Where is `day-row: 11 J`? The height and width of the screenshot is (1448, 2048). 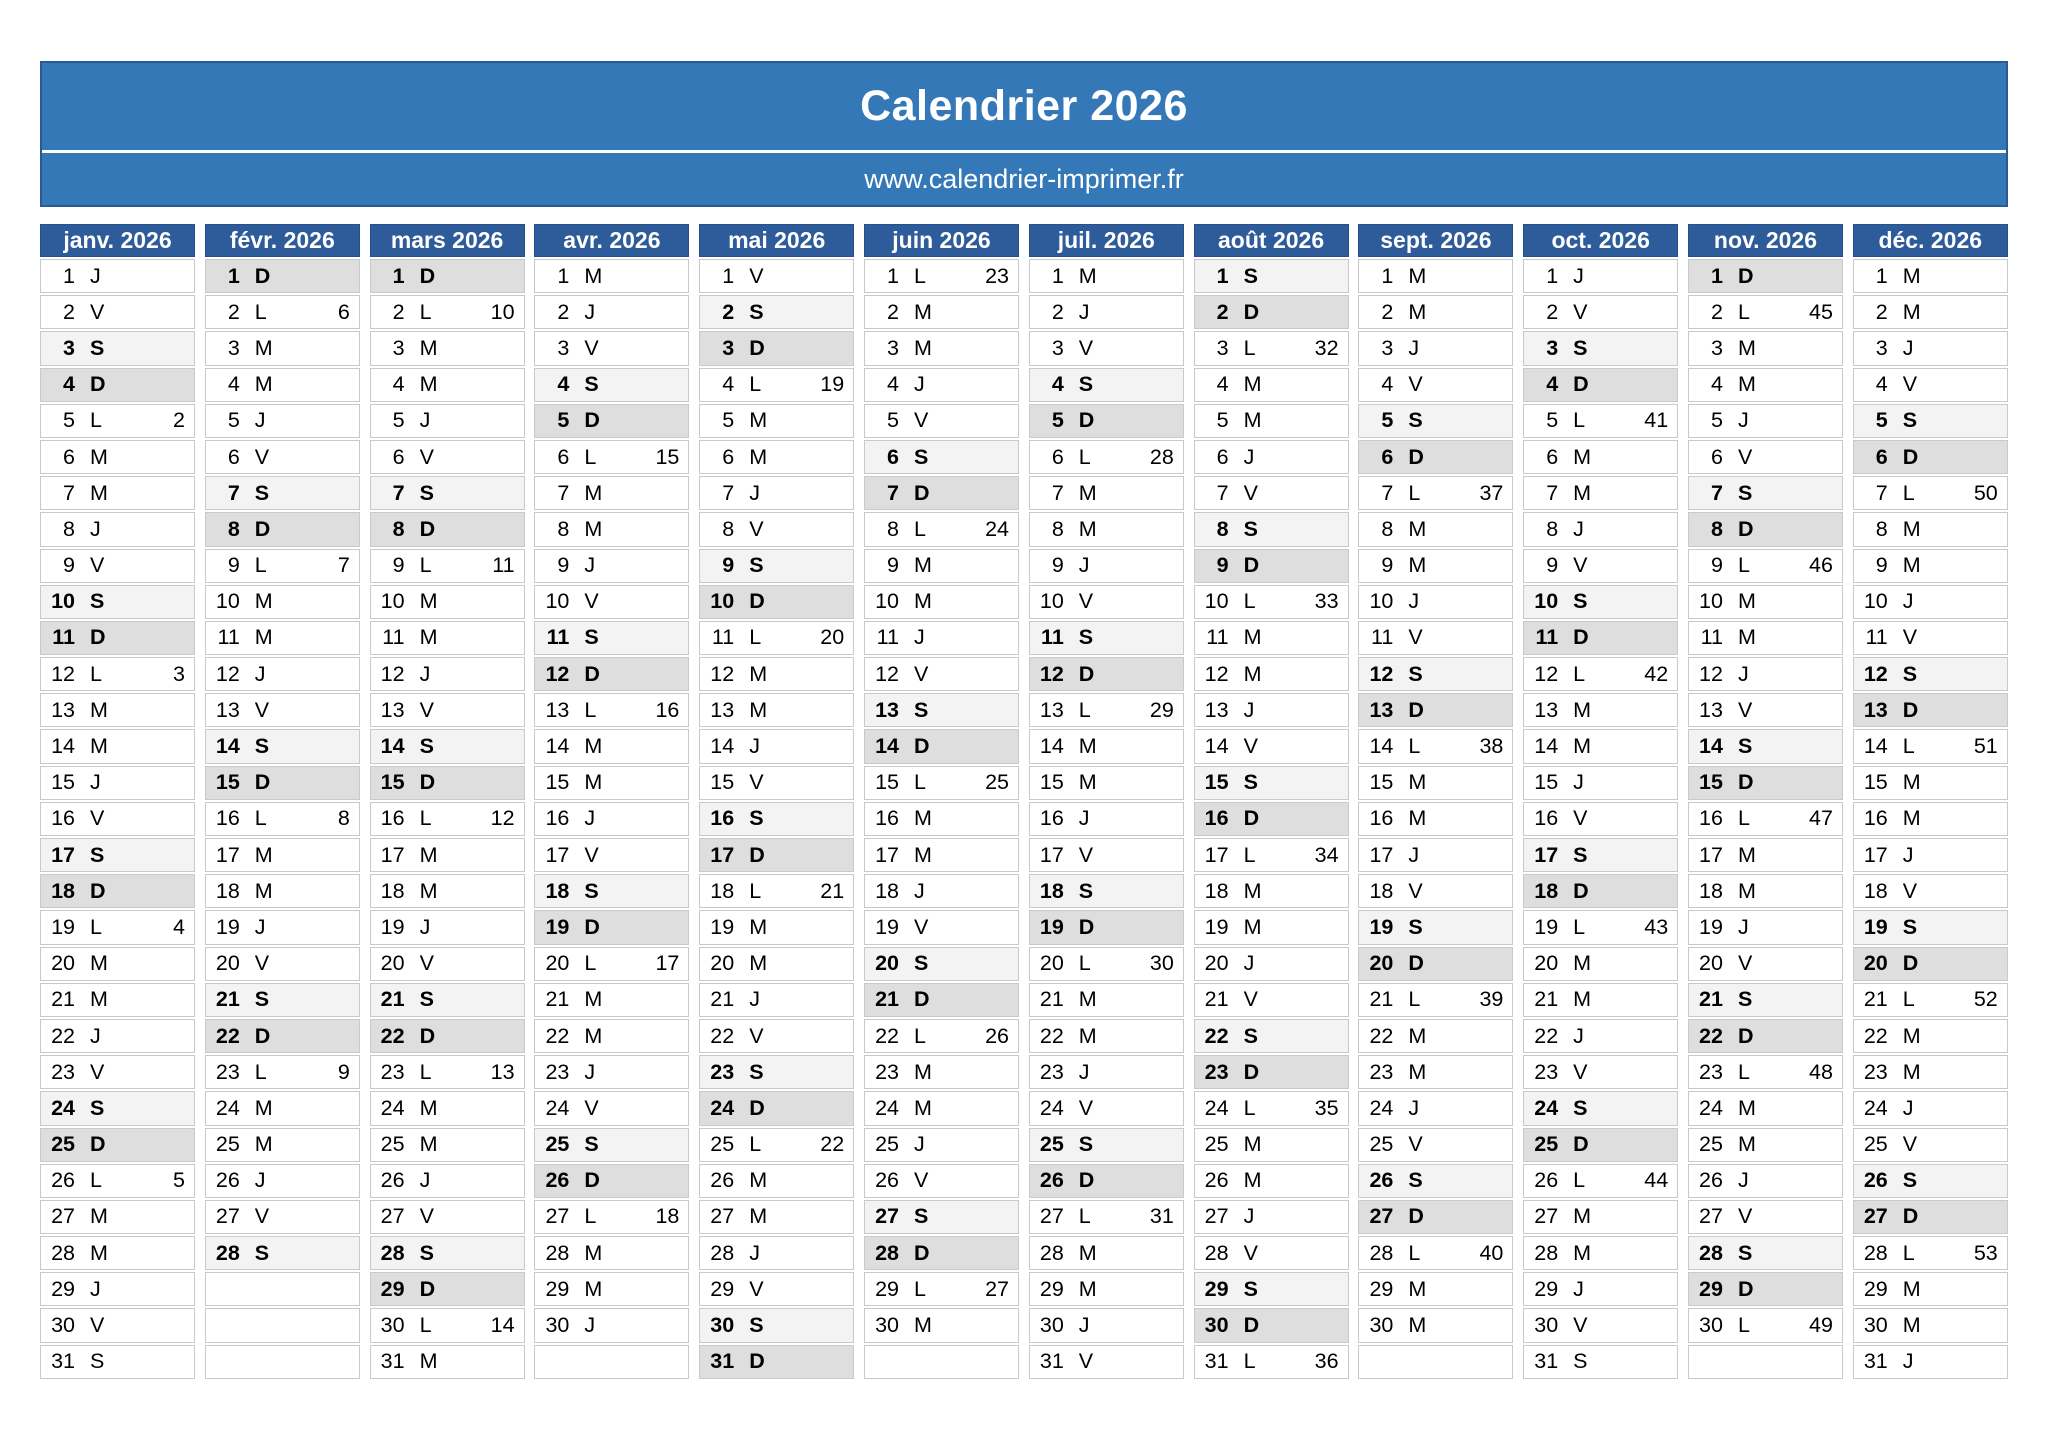 day-row: 11 J is located at coordinates (941, 638).